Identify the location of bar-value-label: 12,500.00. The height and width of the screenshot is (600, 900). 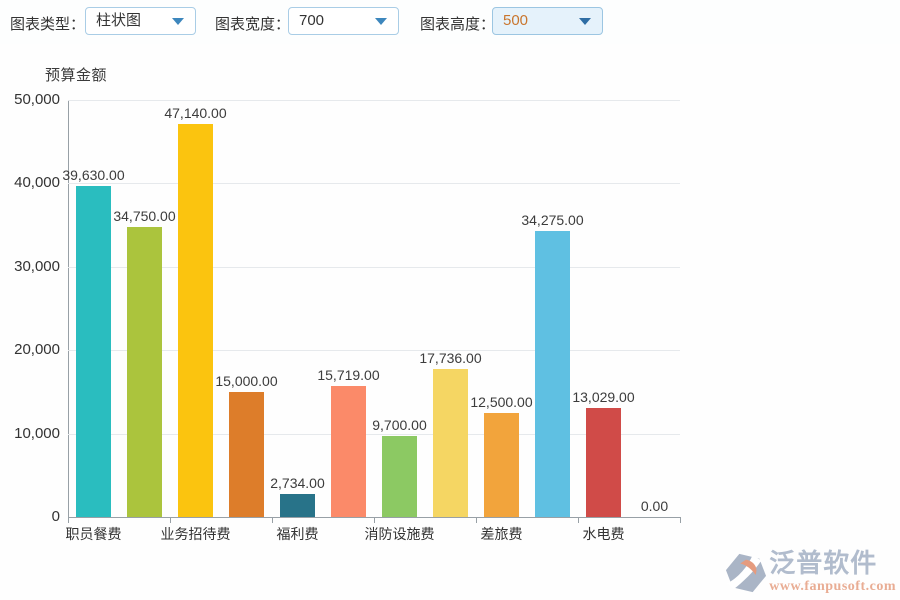
(501, 402).